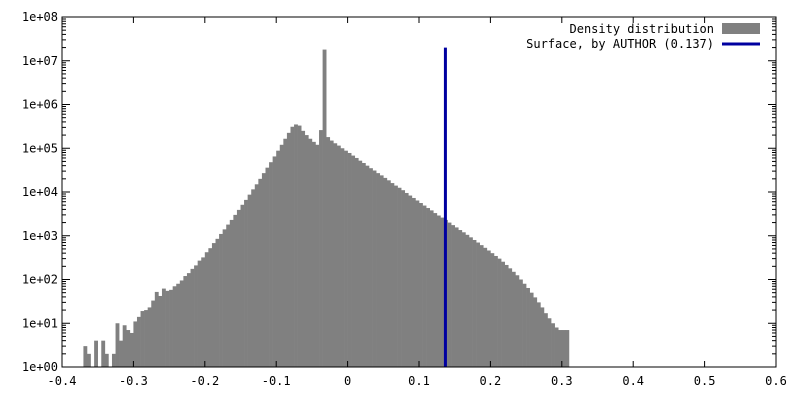 The width and height of the screenshot is (800, 400). I want to click on x-tick-label: -0.2, so click(204, 381).